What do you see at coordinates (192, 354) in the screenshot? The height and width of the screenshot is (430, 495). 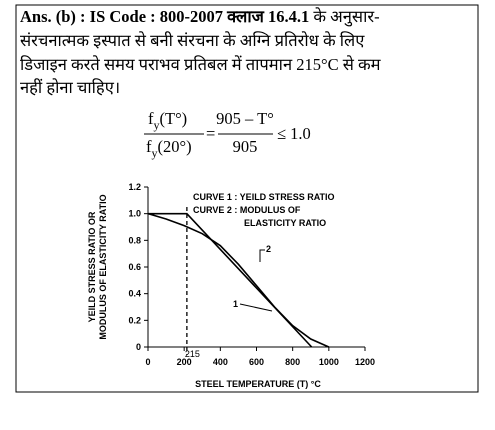 I see `marker-label: 215` at bounding box center [192, 354].